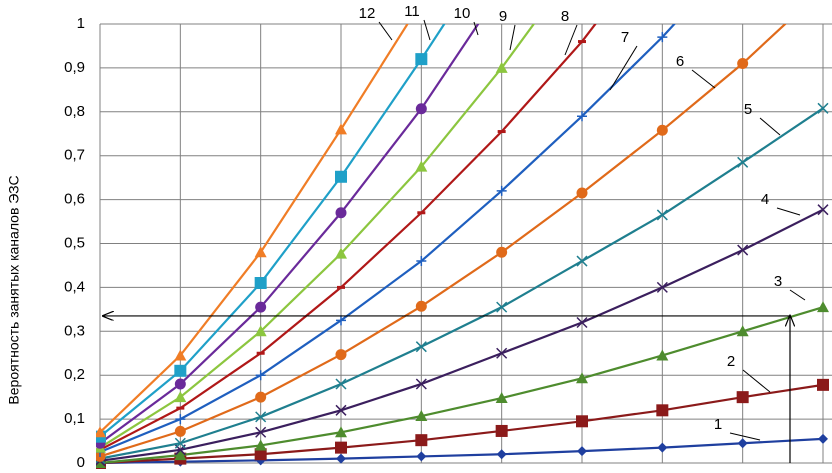 Image resolution: width=832 pixels, height=473 pixels. Describe the element at coordinates (778, 281) in the screenshot. I see `series-label: 3` at that location.